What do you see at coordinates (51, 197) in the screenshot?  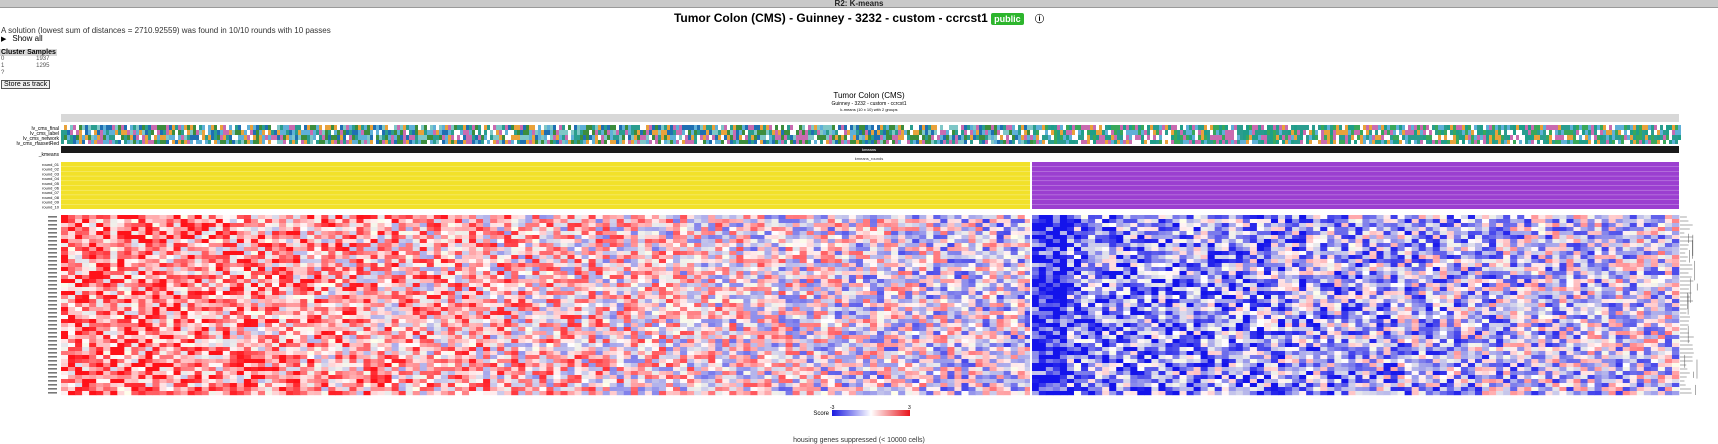 I see `round-label: round_08` at bounding box center [51, 197].